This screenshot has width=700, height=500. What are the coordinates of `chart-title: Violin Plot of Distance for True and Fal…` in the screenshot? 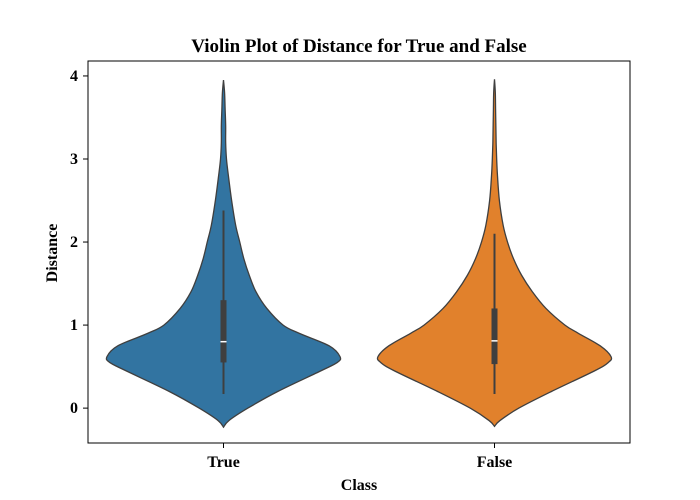 It's located at (358, 46).